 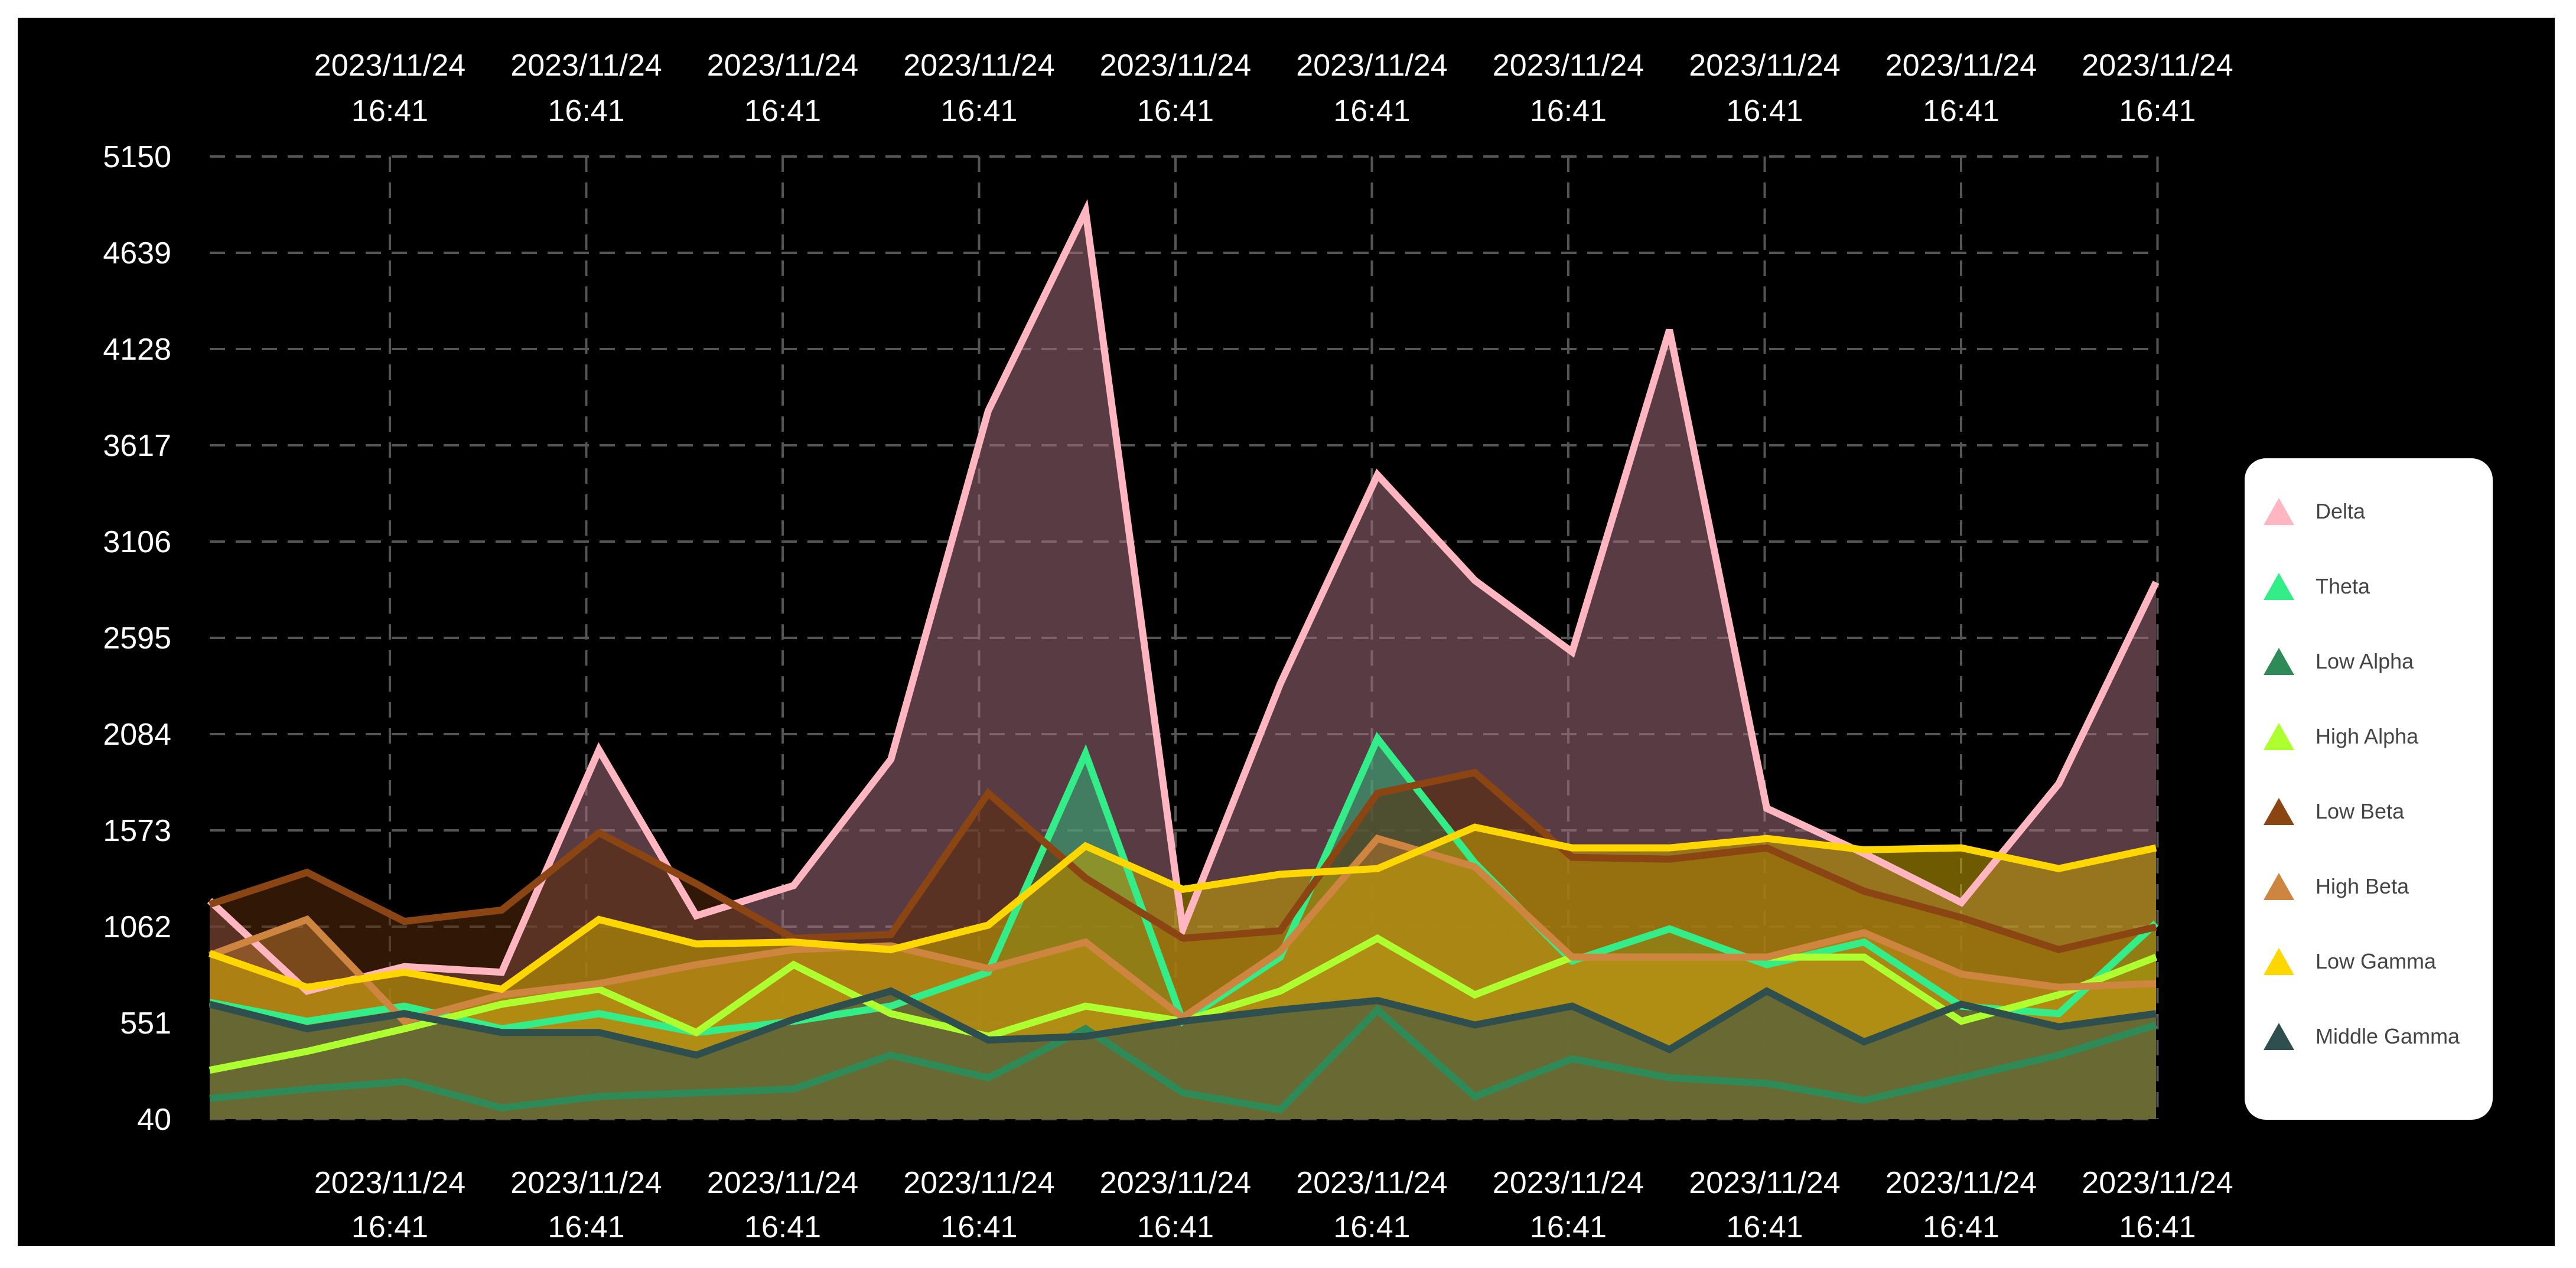 What do you see at coordinates (1183, 908) in the screenshot?
I see `line-low-gamma` at bounding box center [1183, 908].